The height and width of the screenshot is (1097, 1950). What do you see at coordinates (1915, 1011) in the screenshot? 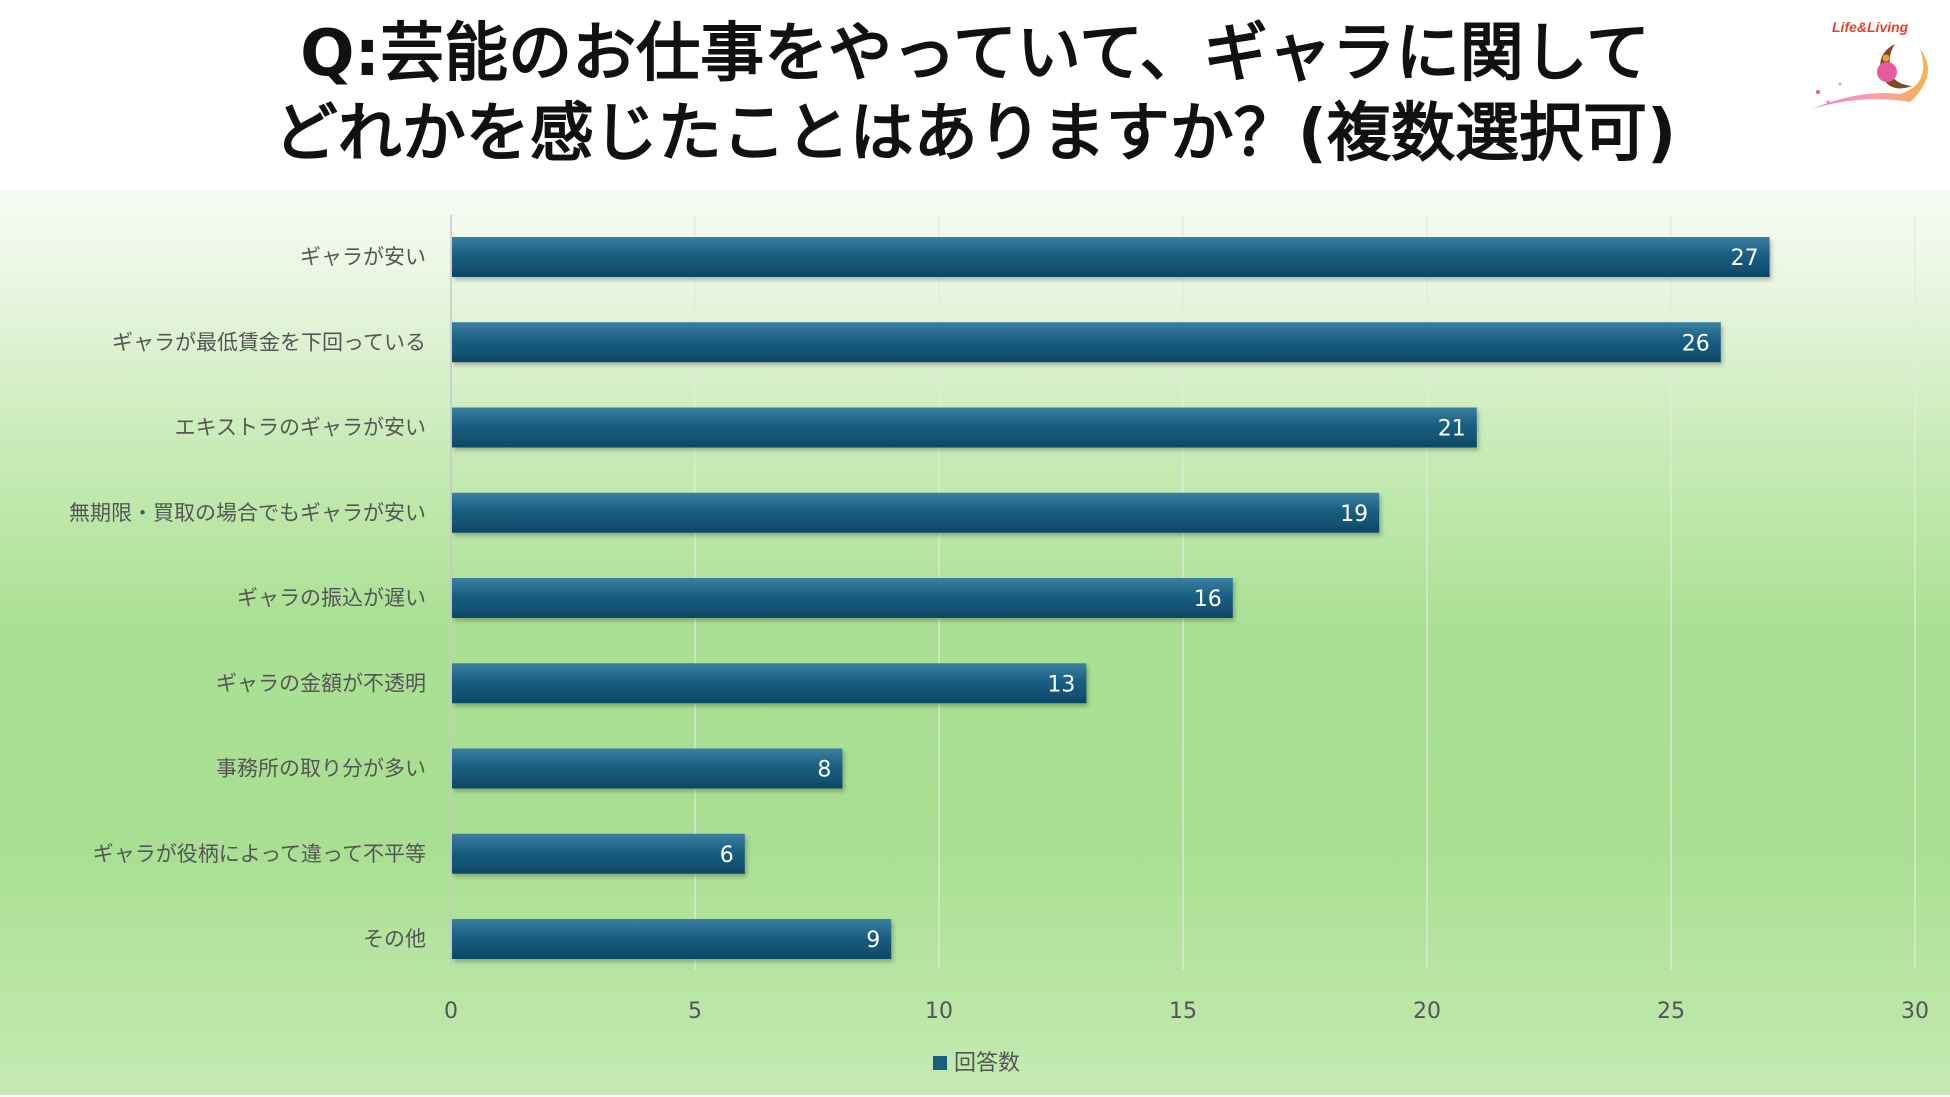
I see `x-tick-label: 30` at bounding box center [1915, 1011].